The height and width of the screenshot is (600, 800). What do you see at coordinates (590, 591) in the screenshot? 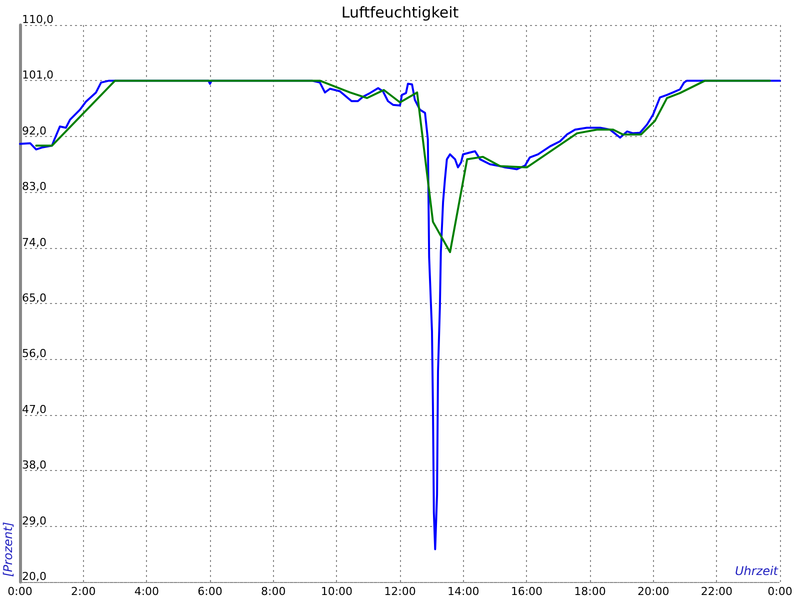
I see `x-tick-label: 18:00` at bounding box center [590, 591].